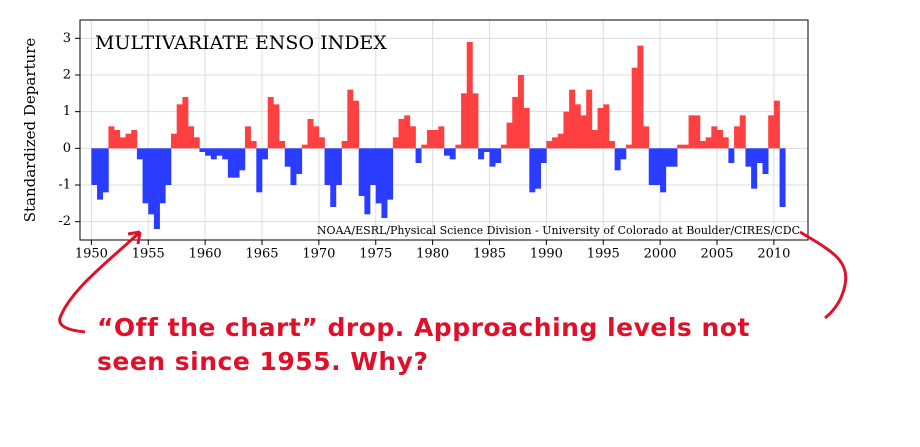  I want to click on y-tick-label: 1, so click(67, 111).